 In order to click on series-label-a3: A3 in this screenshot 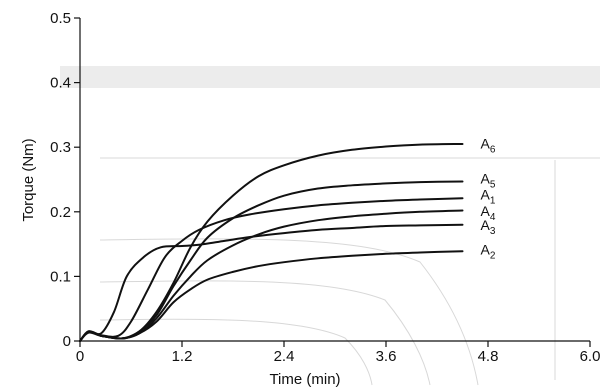, I will do `click(488, 227)`.